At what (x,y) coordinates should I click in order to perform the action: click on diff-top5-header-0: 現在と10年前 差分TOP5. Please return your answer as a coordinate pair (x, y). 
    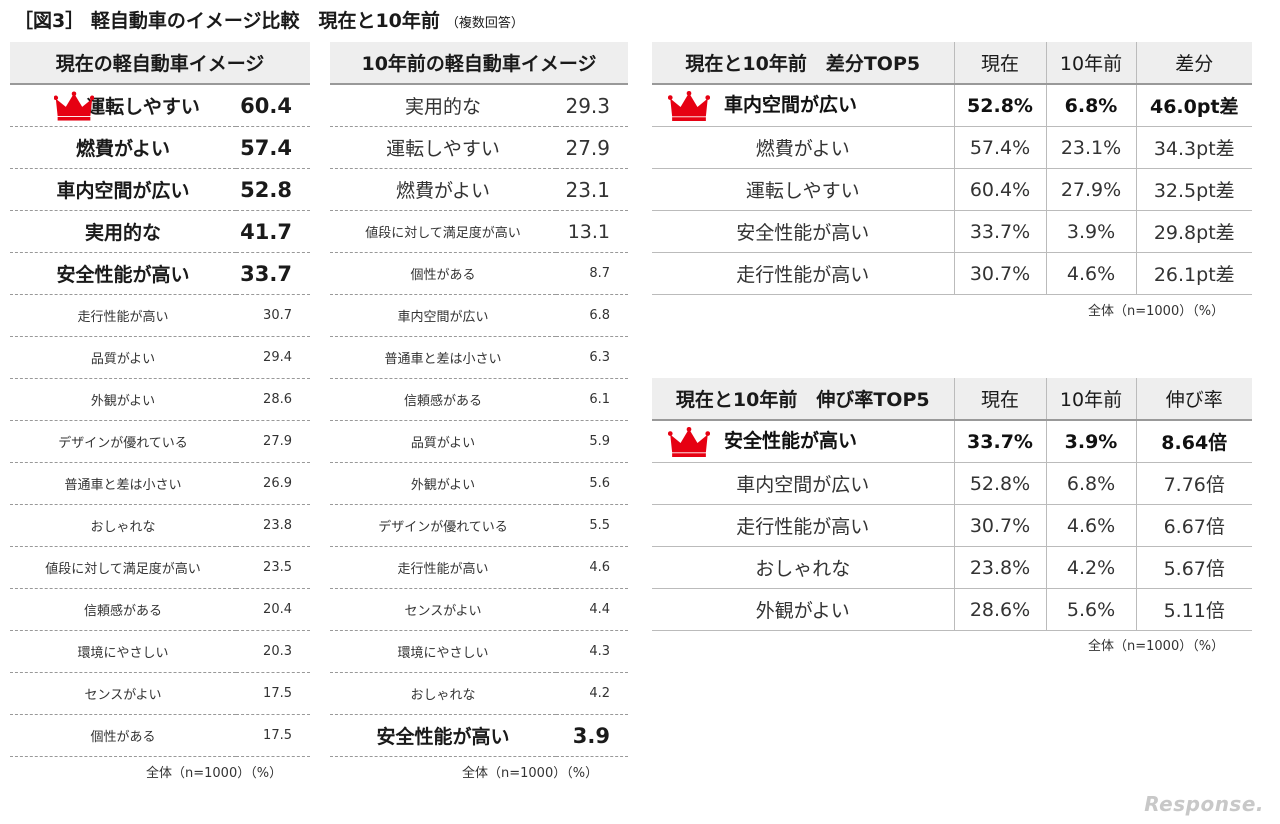
    Looking at the image, I should click on (803, 63).